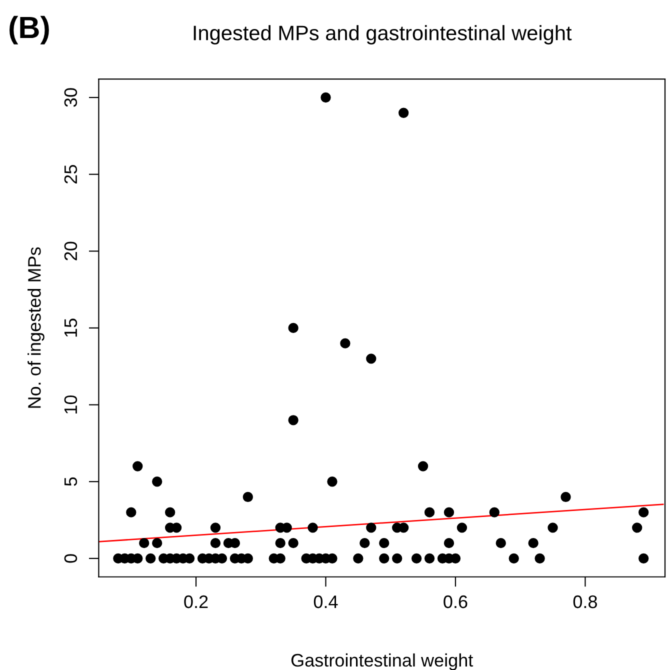 The height and width of the screenshot is (670, 667). Describe the element at coordinates (71, 174) in the screenshot. I see `y-tick-label: 25` at that location.